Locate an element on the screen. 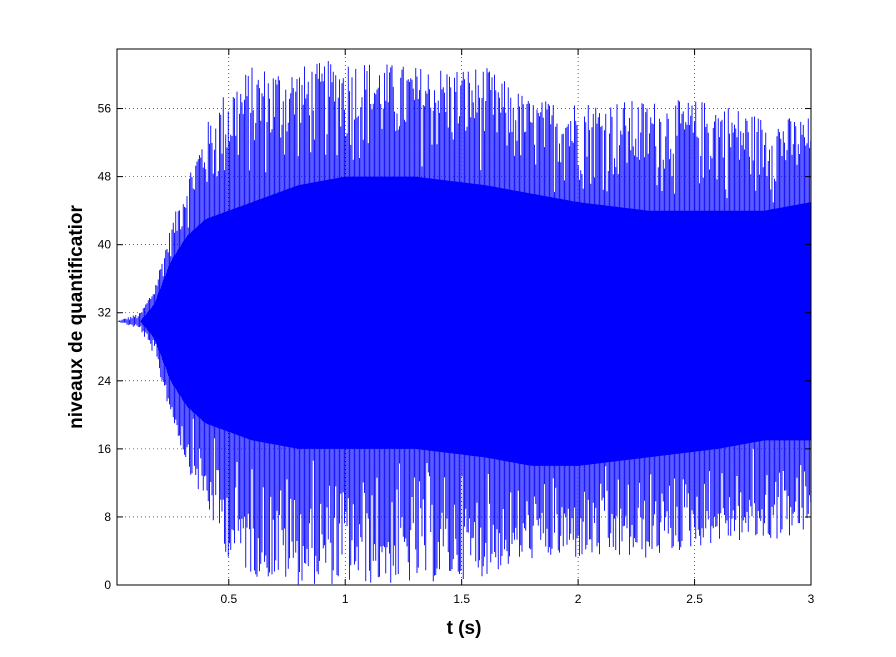 The image size is (896, 657). x-tick-label: 1.5 is located at coordinates (461, 599).